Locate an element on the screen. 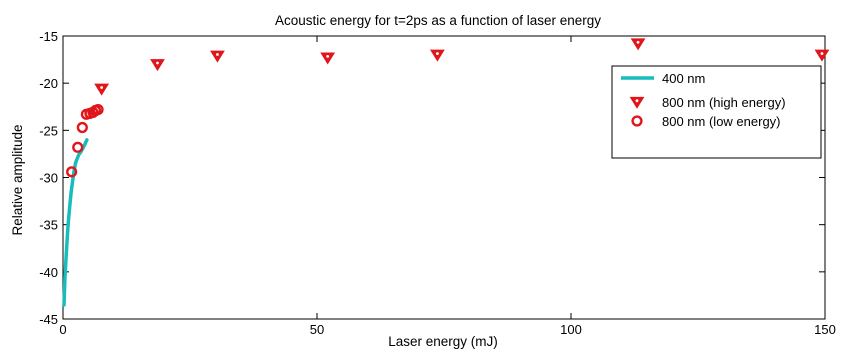  legend-swatch-center is located at coordinates (637, 101).